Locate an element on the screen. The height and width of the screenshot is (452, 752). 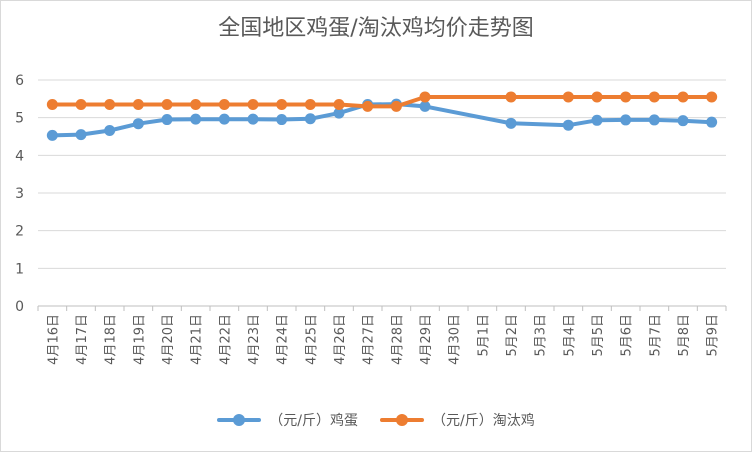
legend-swatch-hen is located at coordinates (402, 420).